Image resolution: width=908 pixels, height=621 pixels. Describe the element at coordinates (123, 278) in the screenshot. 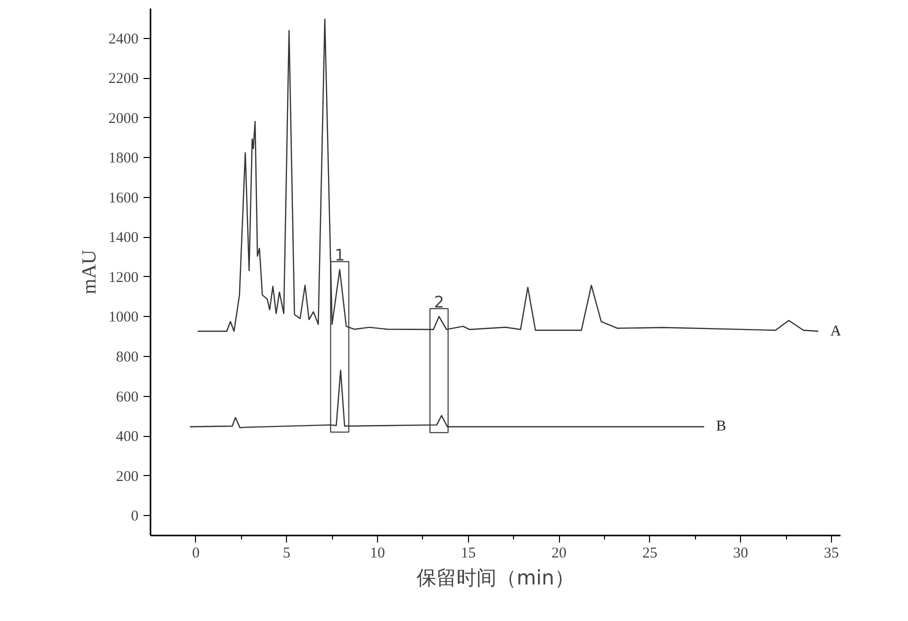

I see `y-tick-label: 1200` at that location.